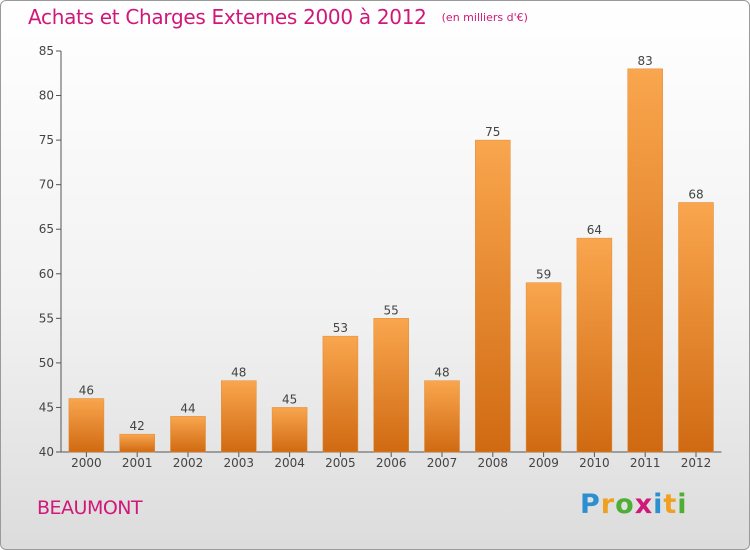  What do you see at coordinates (46, 140) in the screenshot?
I see `y-tick-label: 75` at bounding box center [46, 140].